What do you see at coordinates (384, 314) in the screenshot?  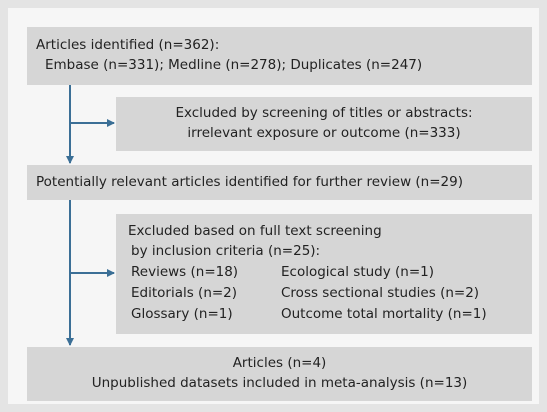 I see `node-item: Outcome total mortality (n=1)` at bounding box center [384, 314].